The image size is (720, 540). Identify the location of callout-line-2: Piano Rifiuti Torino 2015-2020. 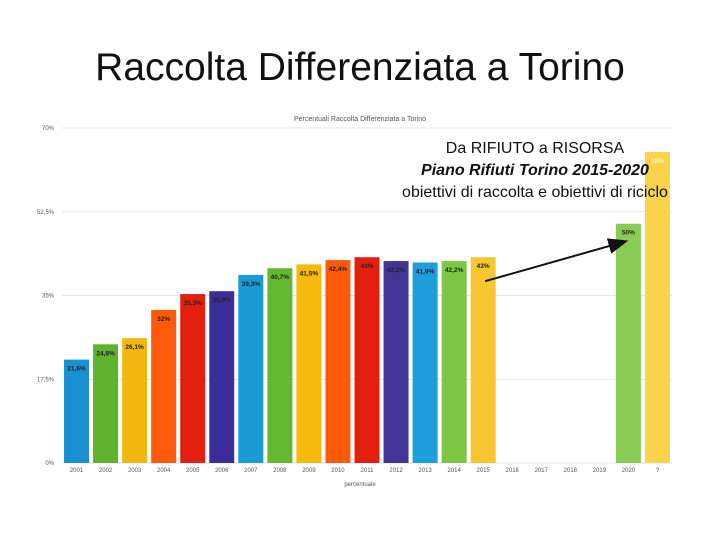
(535, 170).